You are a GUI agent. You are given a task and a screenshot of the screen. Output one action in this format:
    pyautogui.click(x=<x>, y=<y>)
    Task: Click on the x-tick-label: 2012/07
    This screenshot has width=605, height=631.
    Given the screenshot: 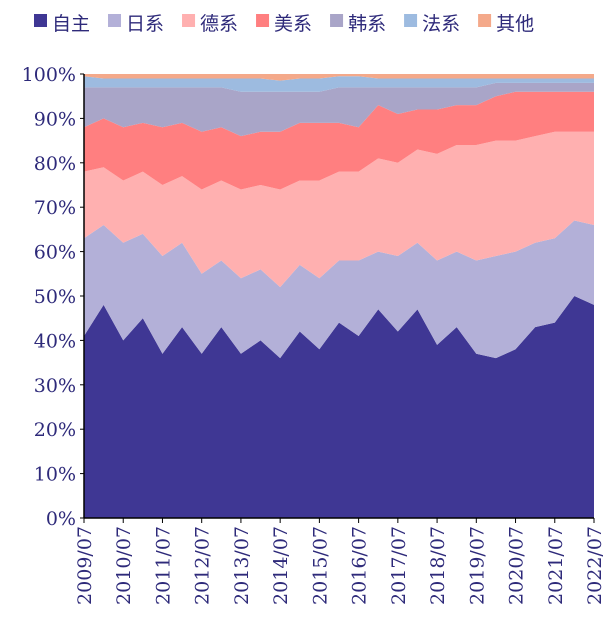 What is the action you would take?
    pyautogui.click(x=203, y=565)
    